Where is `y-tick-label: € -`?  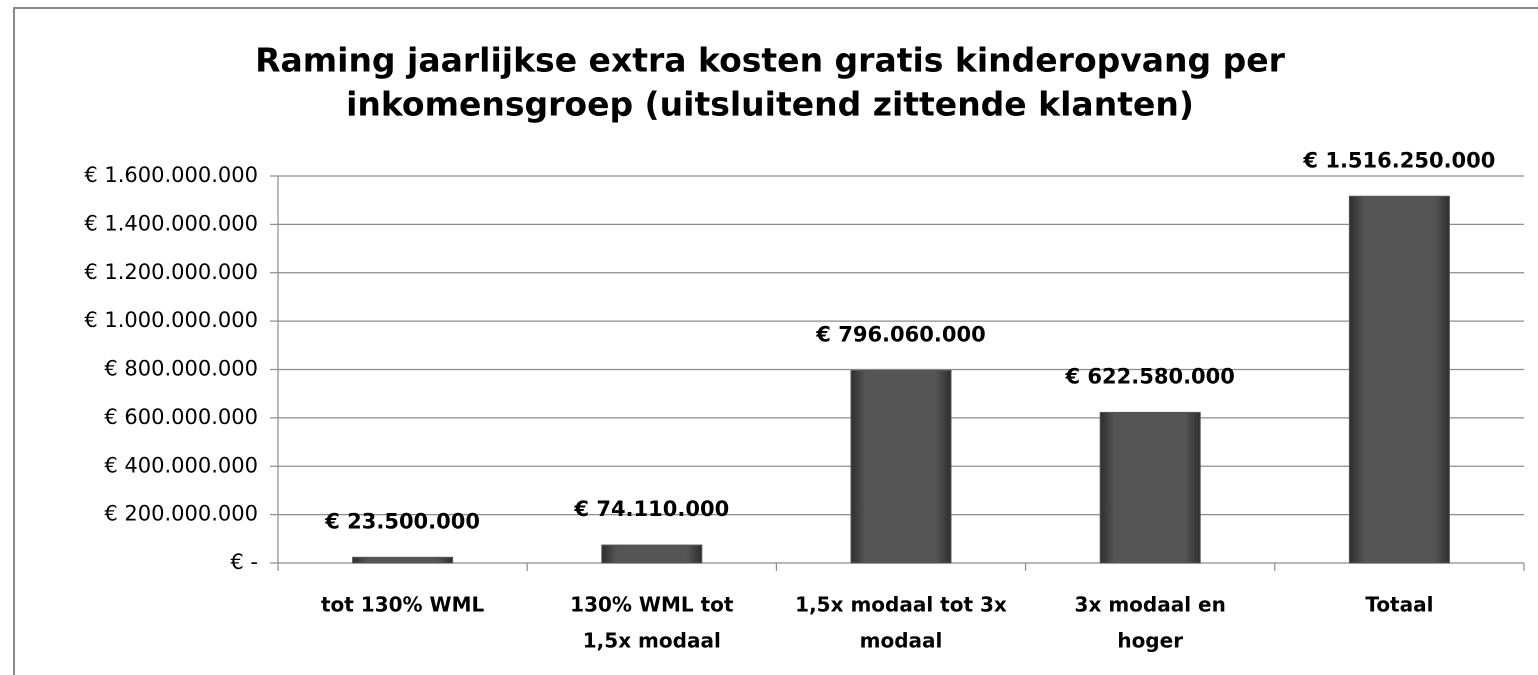
y-tick-label: € - is located at coordinates (244, 562).